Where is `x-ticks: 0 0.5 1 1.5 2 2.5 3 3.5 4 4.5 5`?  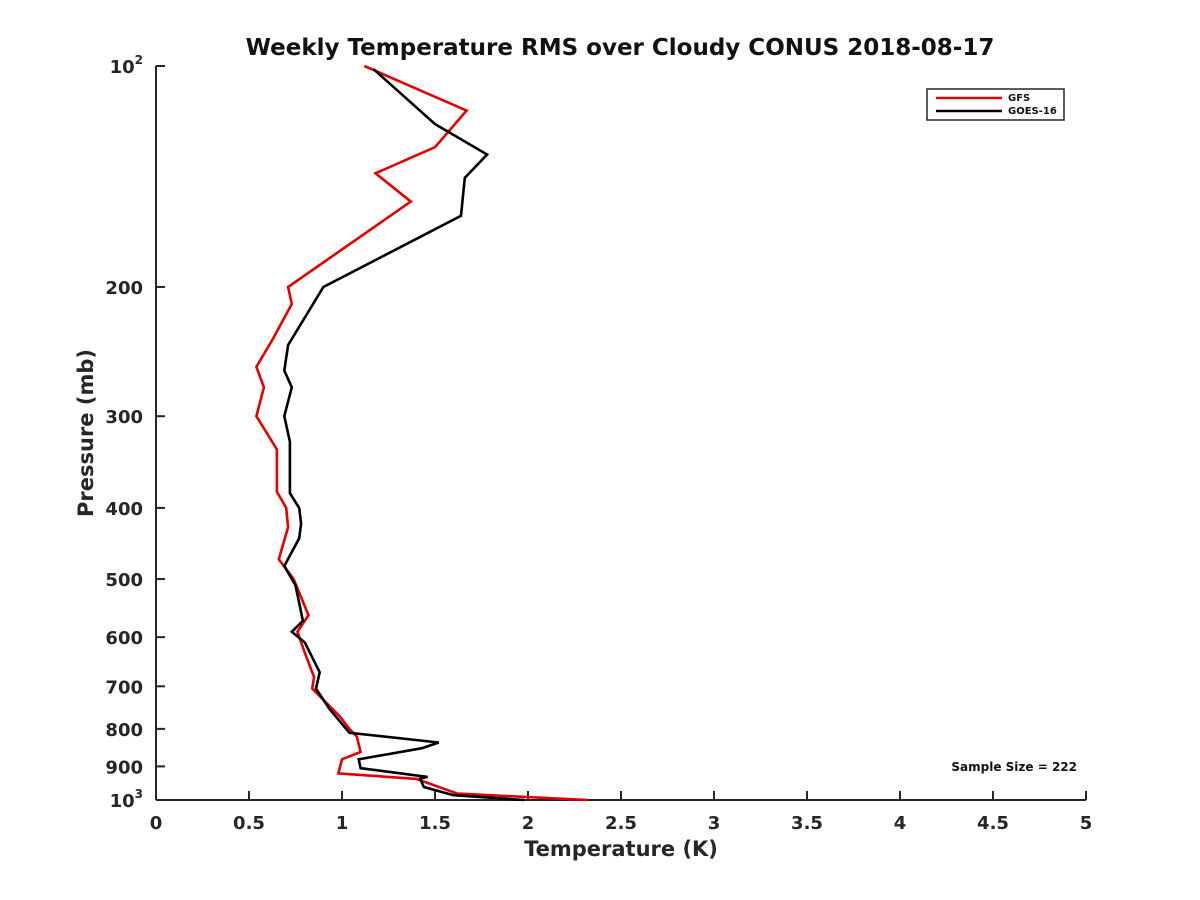 x-ticks: 0 0.5 1 1.5 2 2.5 3 3.5 4 4.5 5 is located at coordinates (621, 812).